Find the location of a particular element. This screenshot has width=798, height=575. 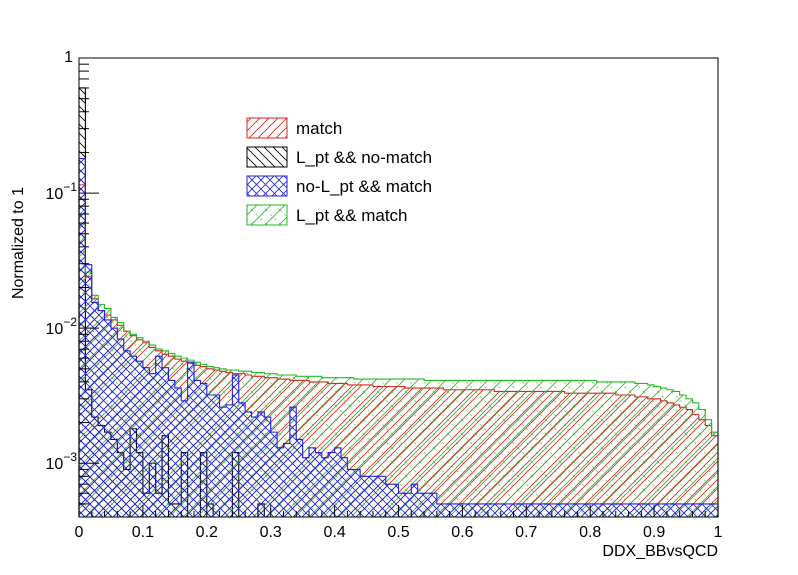

legend-label: L_pt && match is located at coordinates (352, 215).